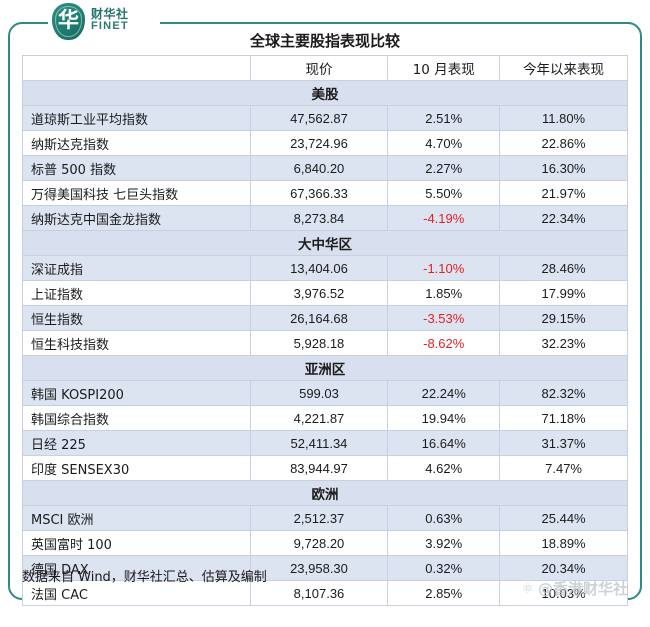  I want to click on index-month-change: 1.85%, so click(444, 293).